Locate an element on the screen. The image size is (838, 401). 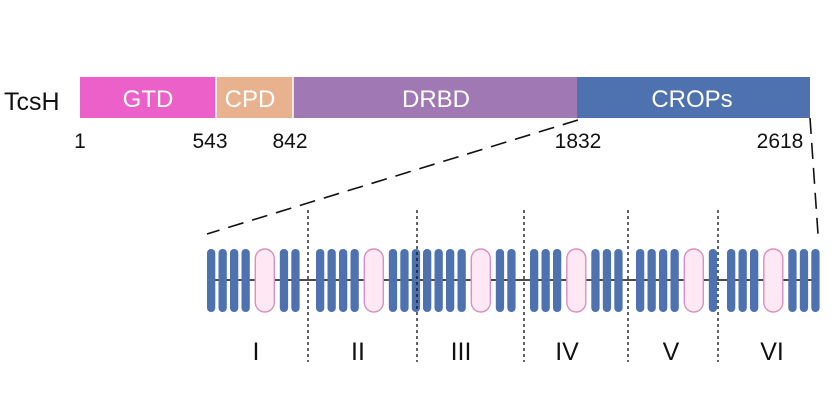
zoom-line-left is located at coordinates (392, 177).